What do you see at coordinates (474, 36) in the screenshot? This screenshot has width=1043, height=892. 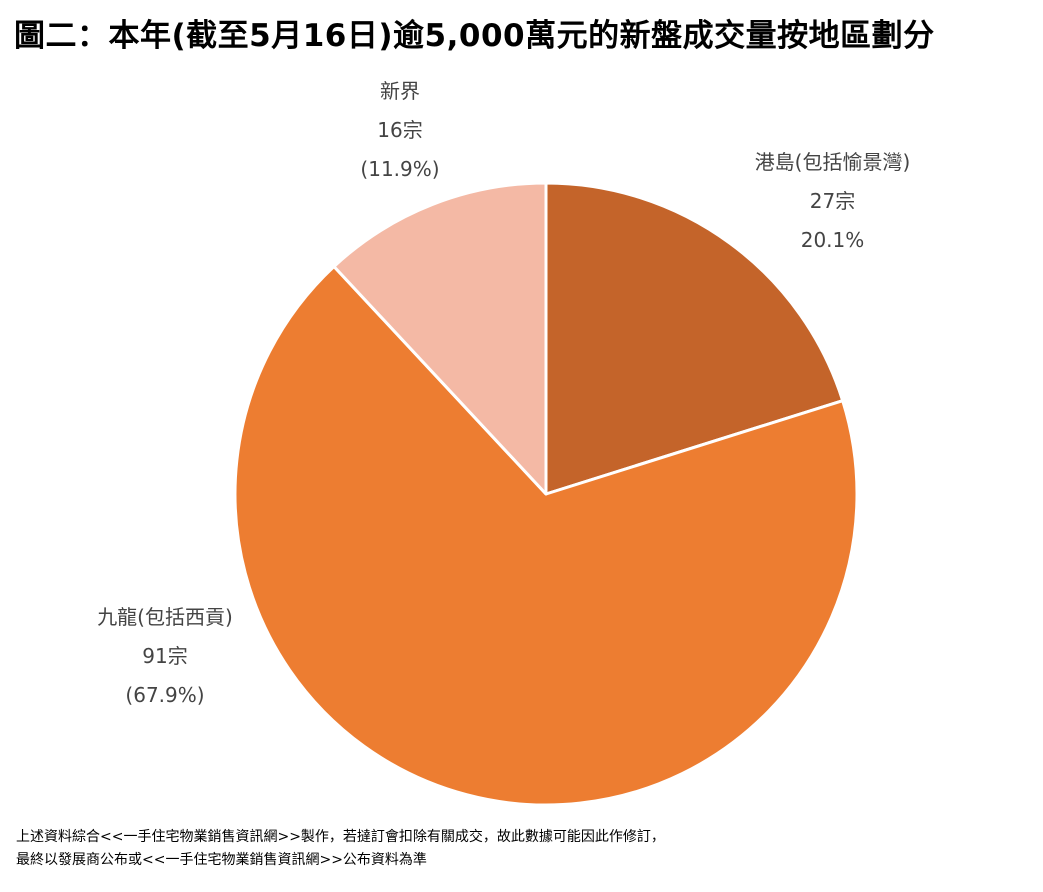 I see `chart-title: 圖二：本年(截至5月16日)逾5,000萬元的新盤成交量按地區劃分` at bounding box center [474, 36].